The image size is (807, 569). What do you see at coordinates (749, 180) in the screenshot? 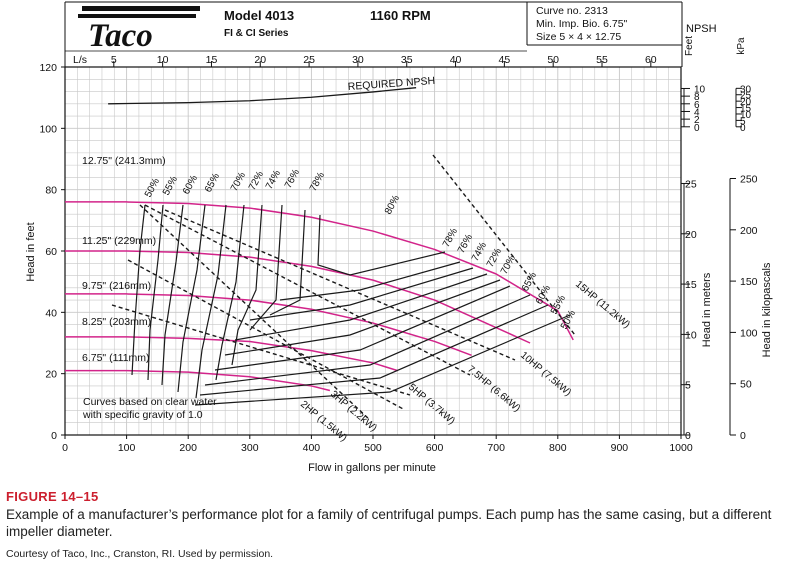
I see `kpa-tick-label: 250` at bounding box center [749, 180].